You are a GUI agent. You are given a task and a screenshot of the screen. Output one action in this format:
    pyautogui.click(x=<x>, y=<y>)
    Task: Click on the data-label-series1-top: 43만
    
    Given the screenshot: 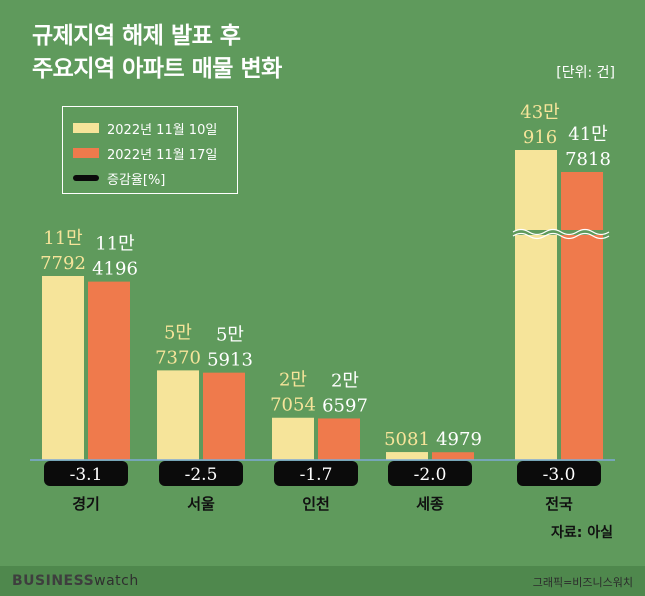 What is the action you would take?
    pyautogui.click(x=539, y=112)
    